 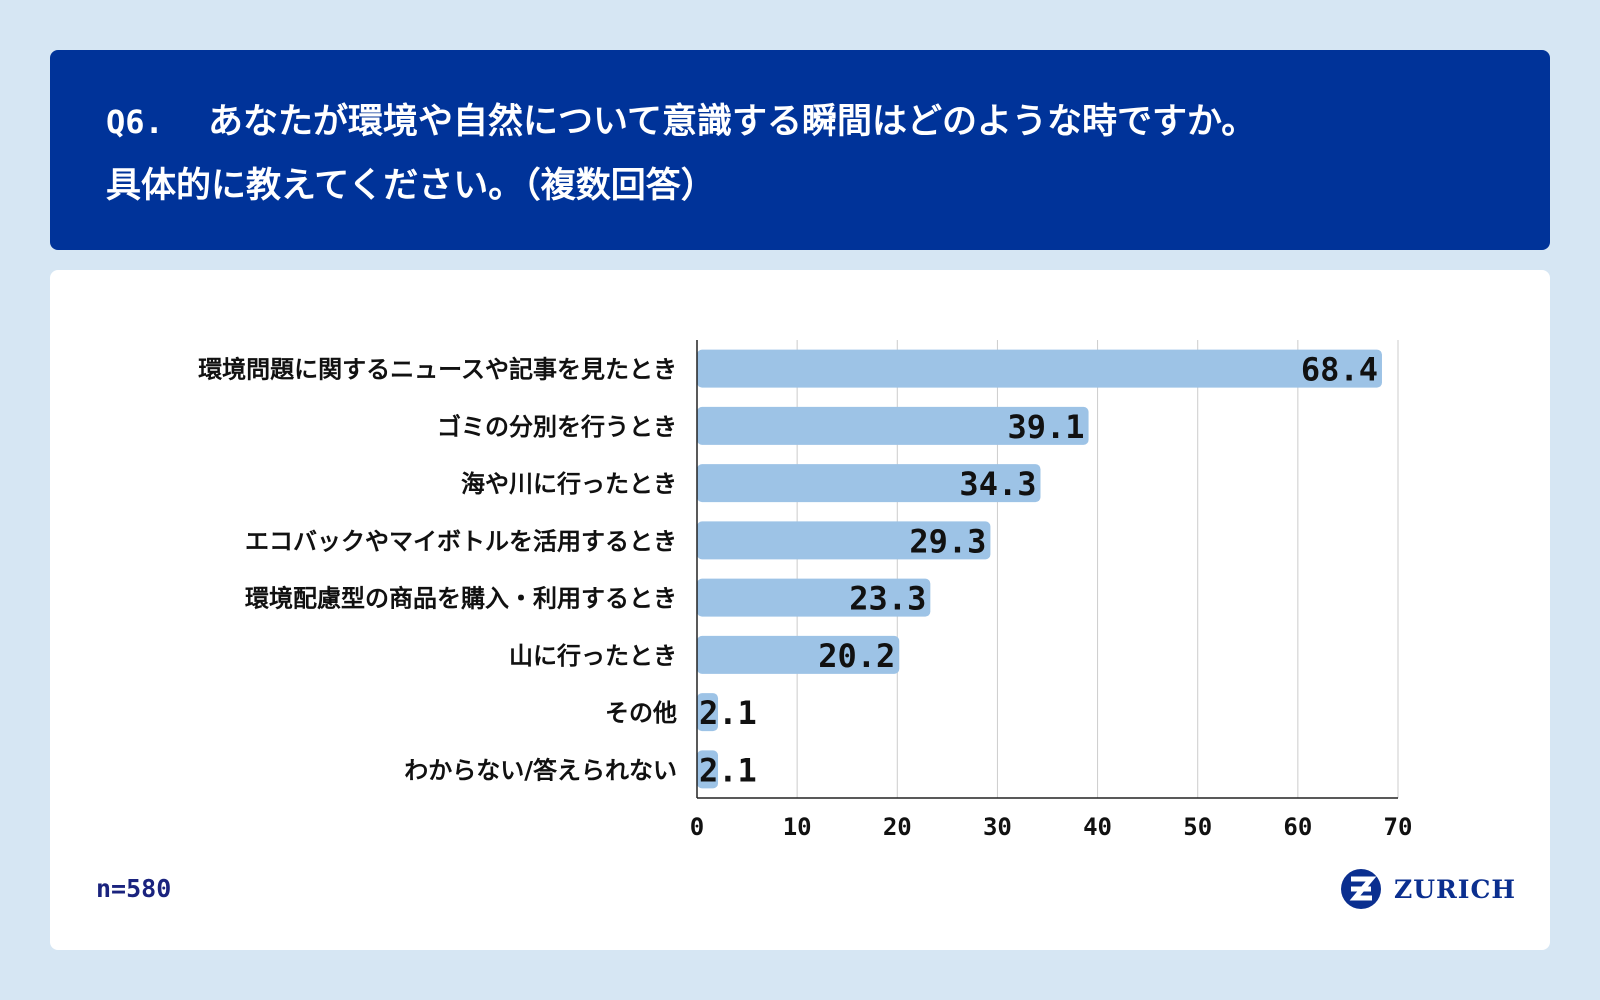 What do you see at coordinates (1197, 827) in the screenshot?
I see `x-tick-label: 50` at bounding box center [1197, 827].